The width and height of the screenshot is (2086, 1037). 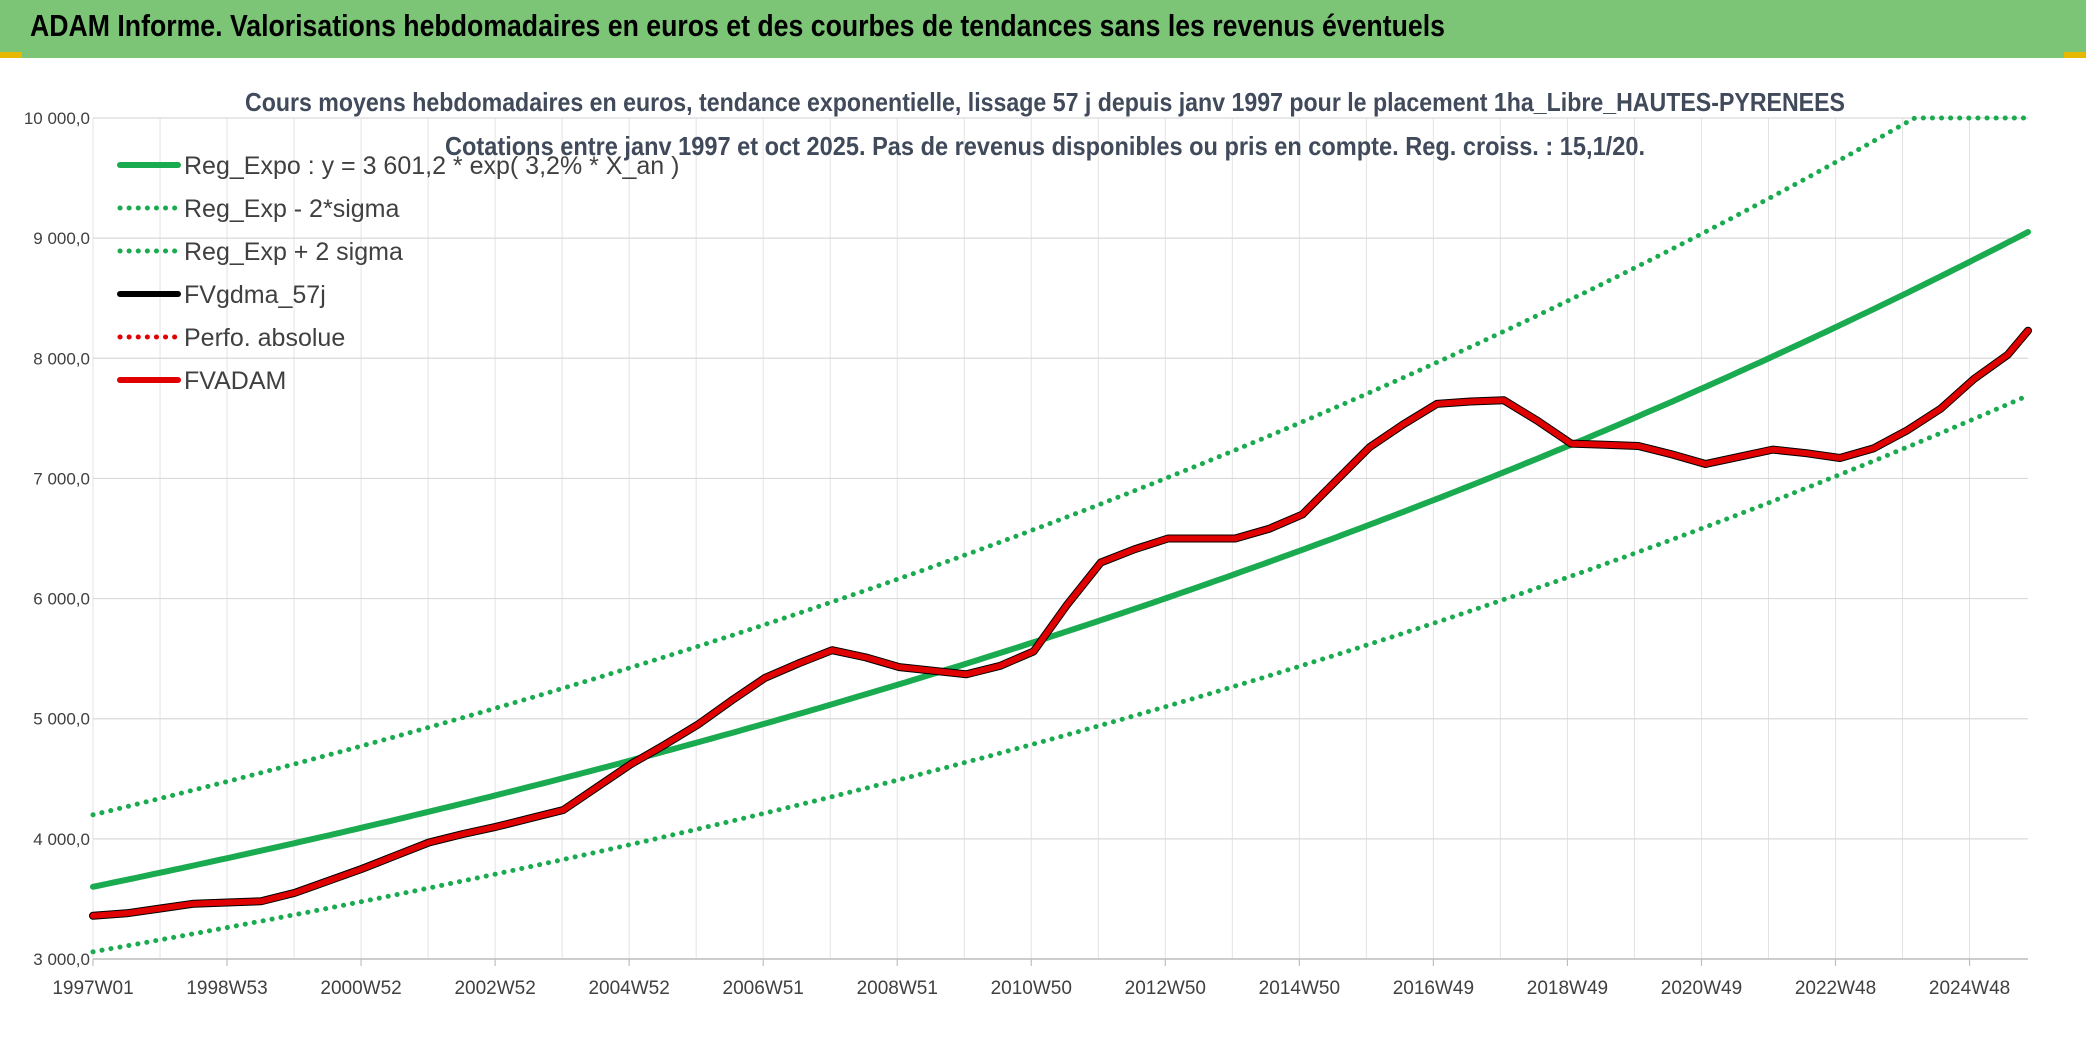 What do you see at coordinates (61, 358) in the screenshot?
I see `y-tick-label: 8 000,0` at bounding box center [61, 358].